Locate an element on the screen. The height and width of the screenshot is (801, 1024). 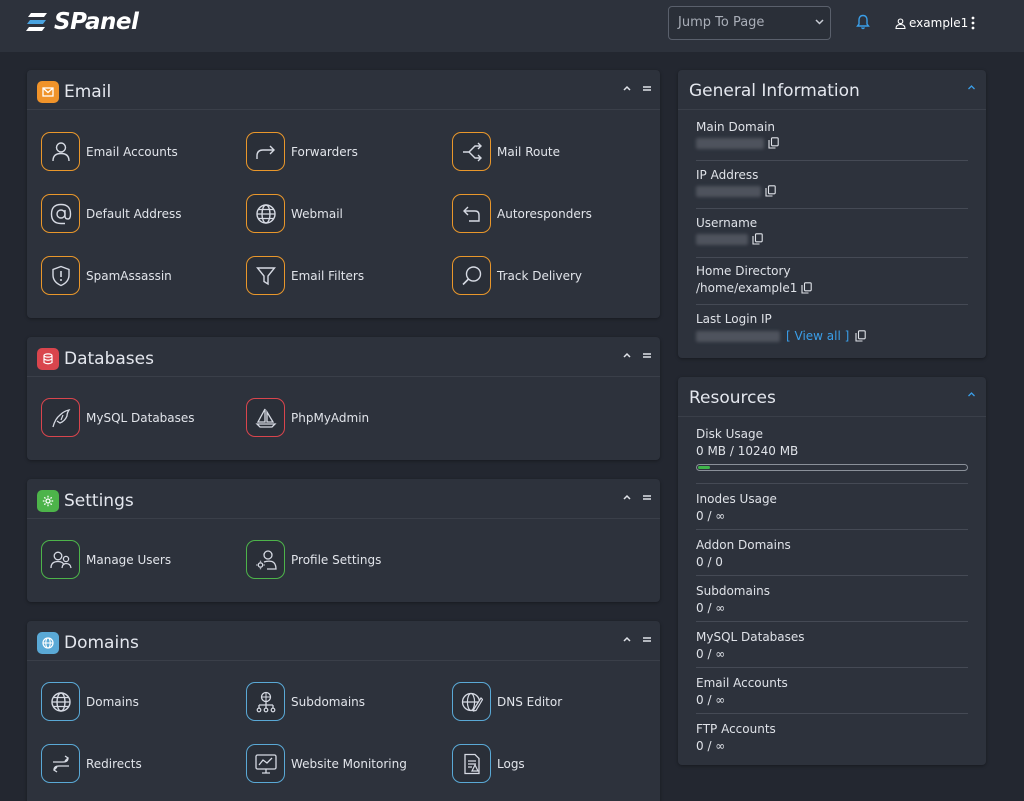
tile-email-accounts: Email Accounts is located at coordinates (109, 151).